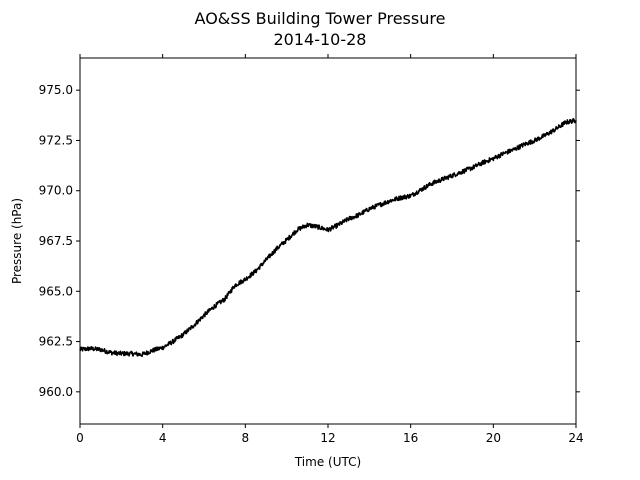  I want to click on chart-title: AO&SS Building Tower Pressure, so click(320, 18).